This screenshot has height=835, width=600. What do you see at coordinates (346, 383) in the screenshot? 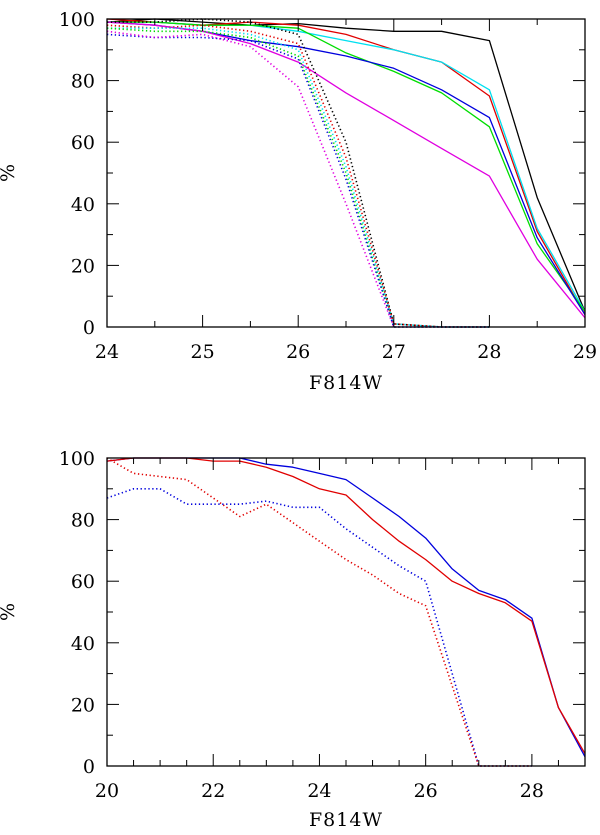
I see `chart1-x-axis-title: F814W` at bounding box center [346, 383].